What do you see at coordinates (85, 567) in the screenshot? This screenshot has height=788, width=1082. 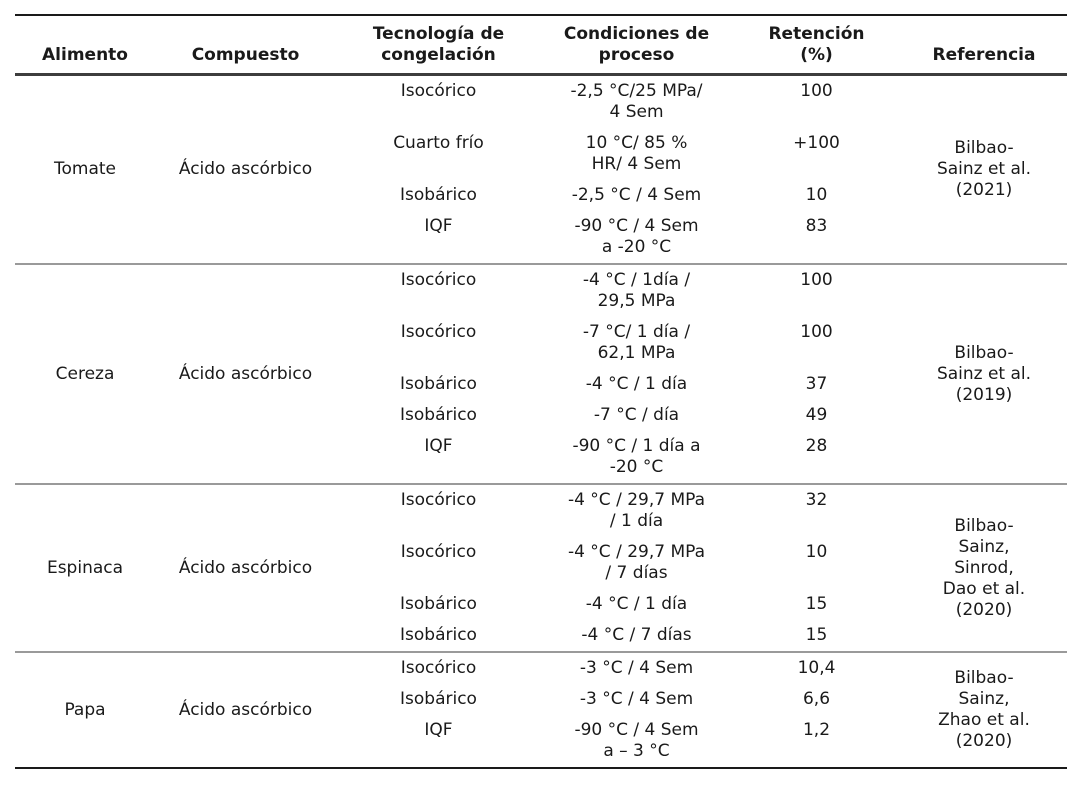 I see `food-cell: Espinaca` at bounding box center [85, 567].